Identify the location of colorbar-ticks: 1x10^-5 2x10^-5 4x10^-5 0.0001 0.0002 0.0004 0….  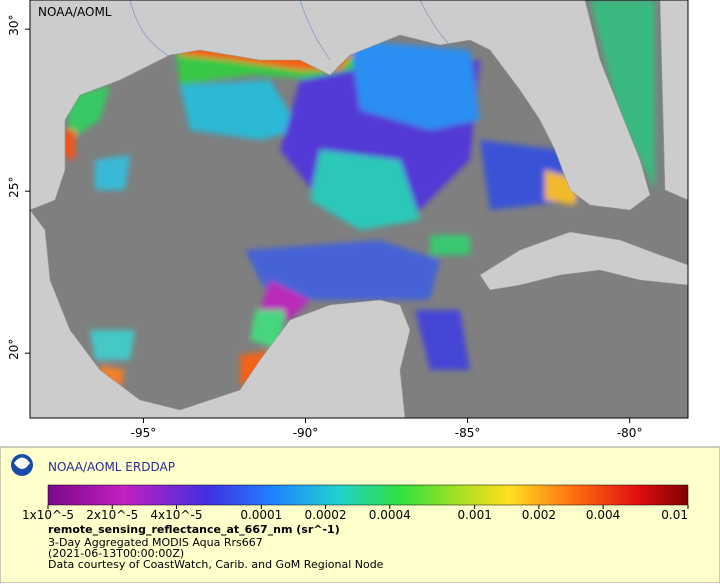
(355, 513).